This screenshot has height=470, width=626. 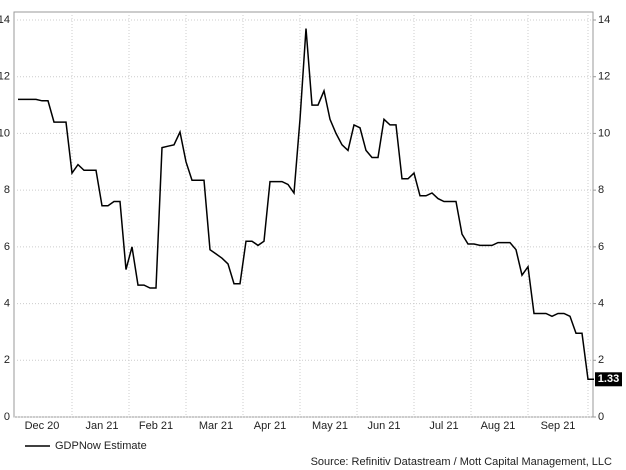 I want to click on x-tick-label: Aug 21, so click(x=498, y=426).